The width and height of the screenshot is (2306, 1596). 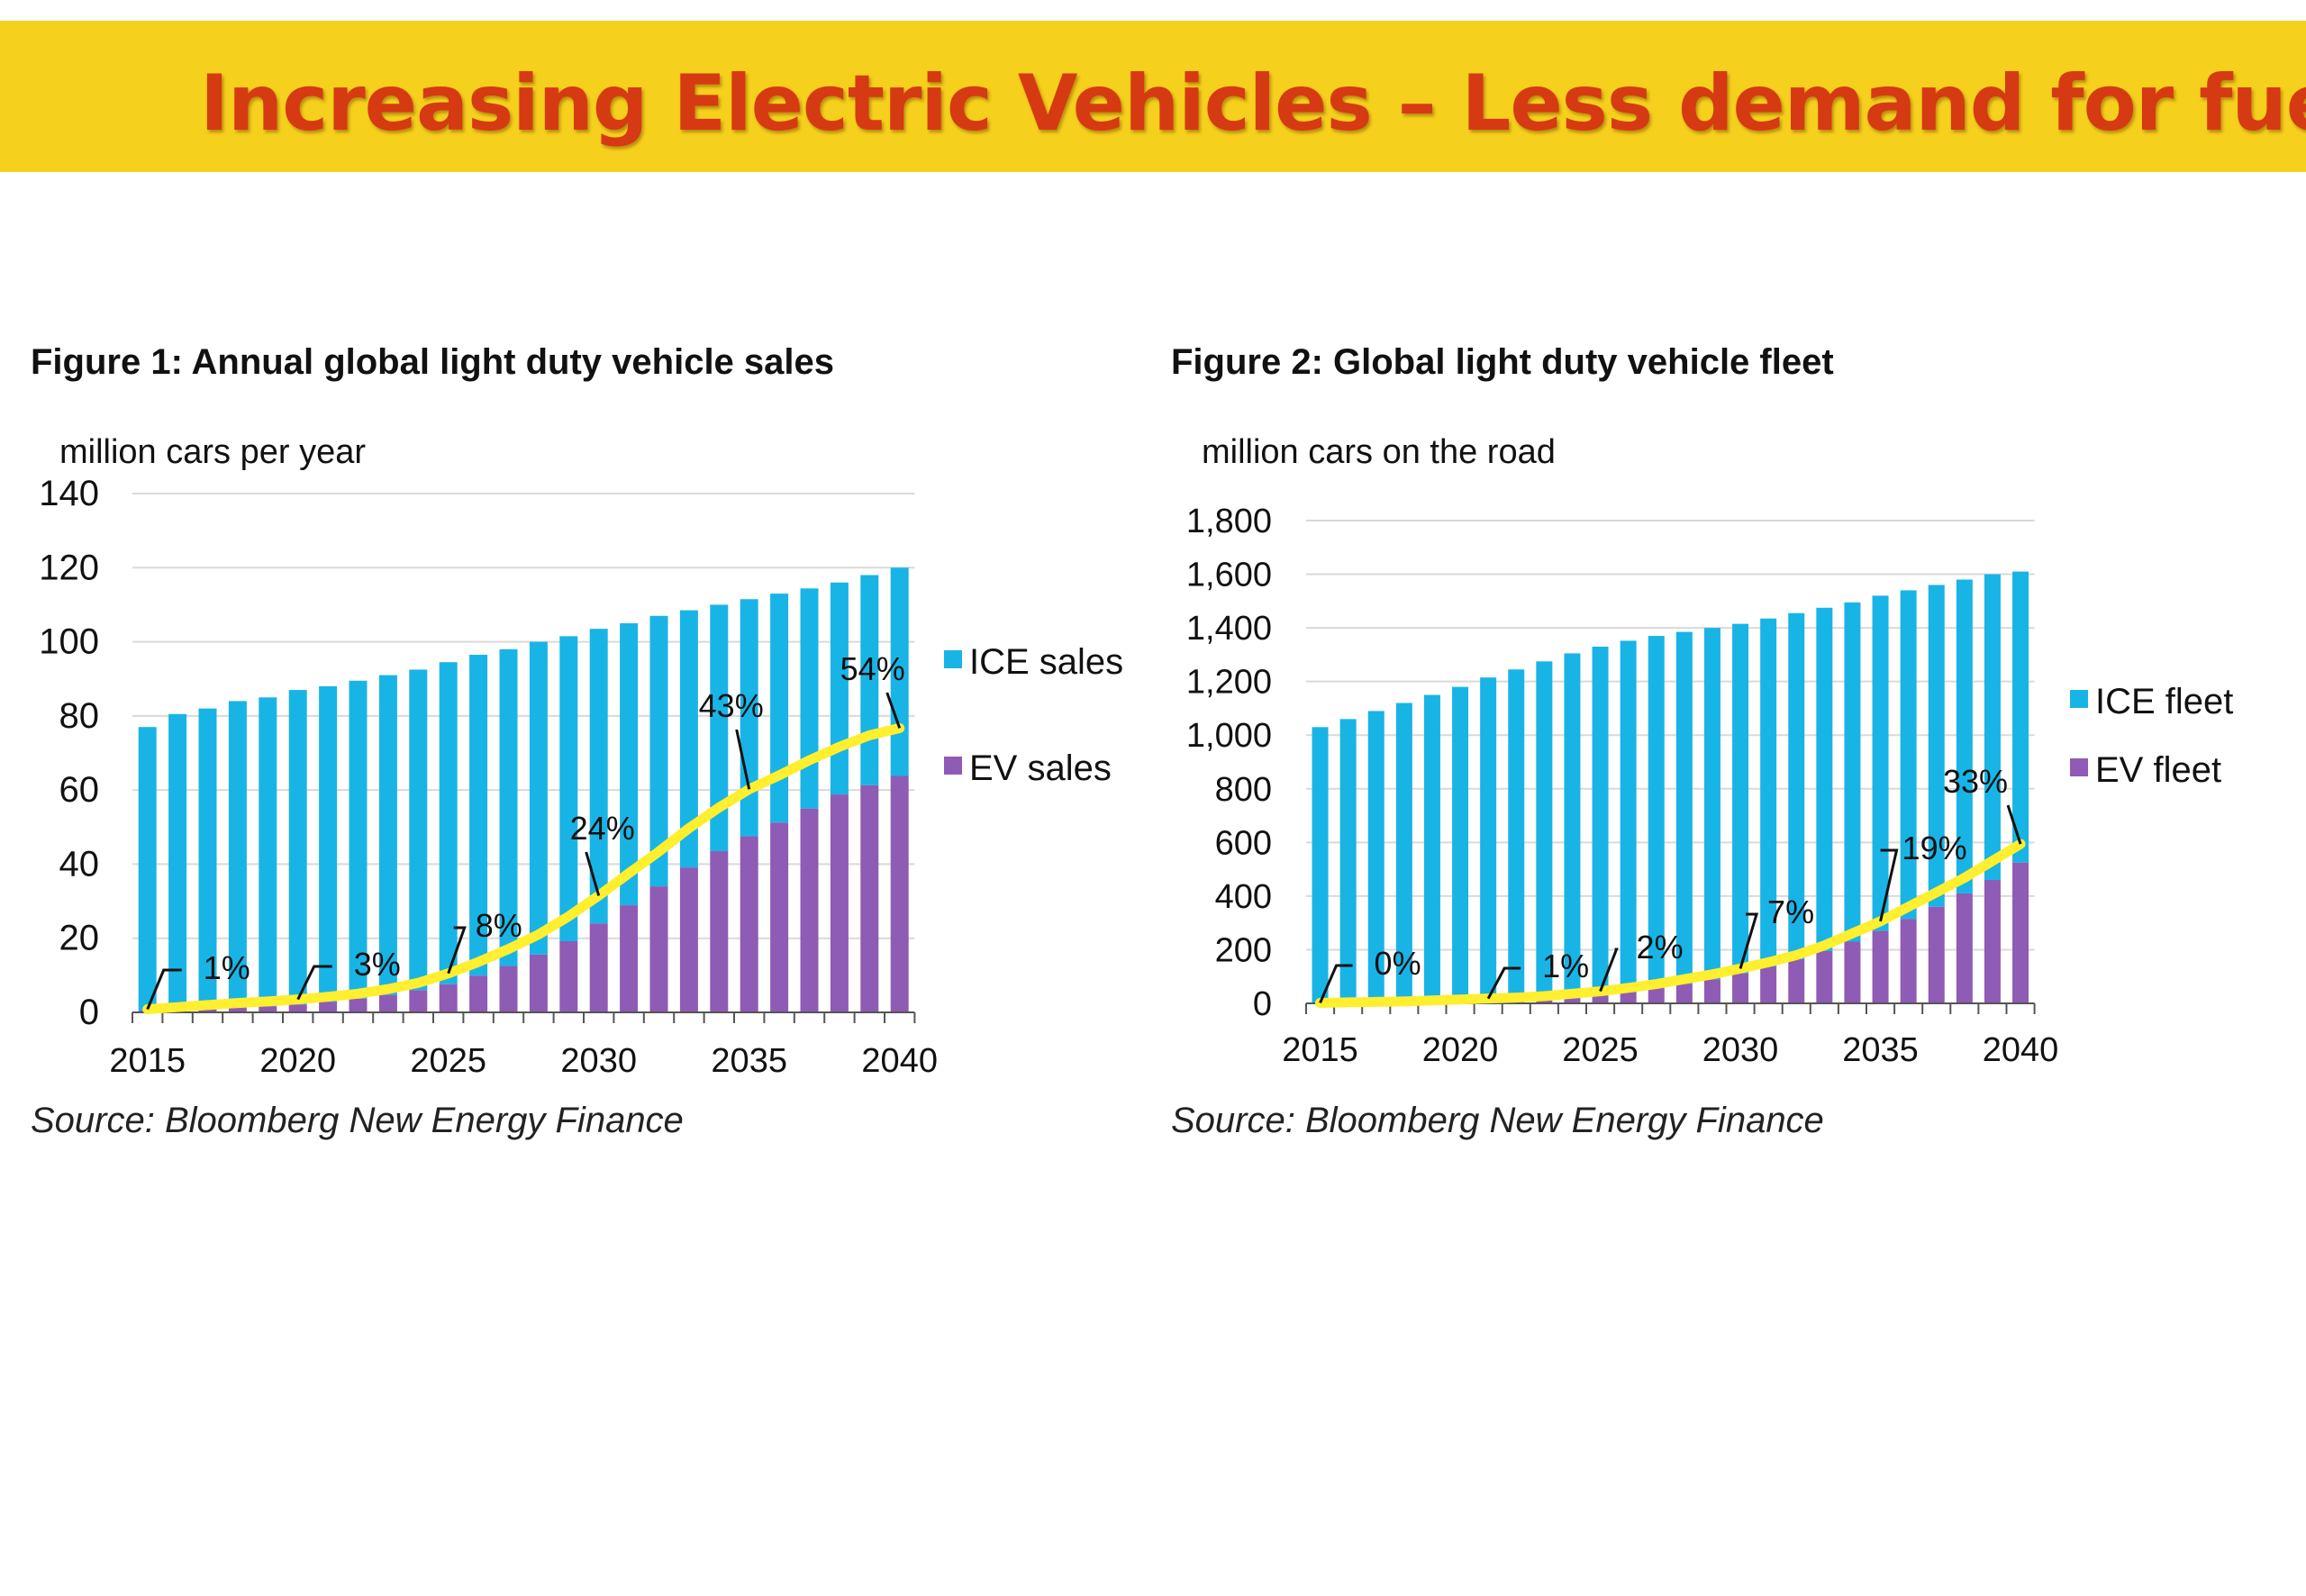 What do you see at coordinates (1497, 1120) in the screenshot?
I see `figure-2-source: Source: Bloomberg New Energy Finance` at bounding box center [1497, 1120].